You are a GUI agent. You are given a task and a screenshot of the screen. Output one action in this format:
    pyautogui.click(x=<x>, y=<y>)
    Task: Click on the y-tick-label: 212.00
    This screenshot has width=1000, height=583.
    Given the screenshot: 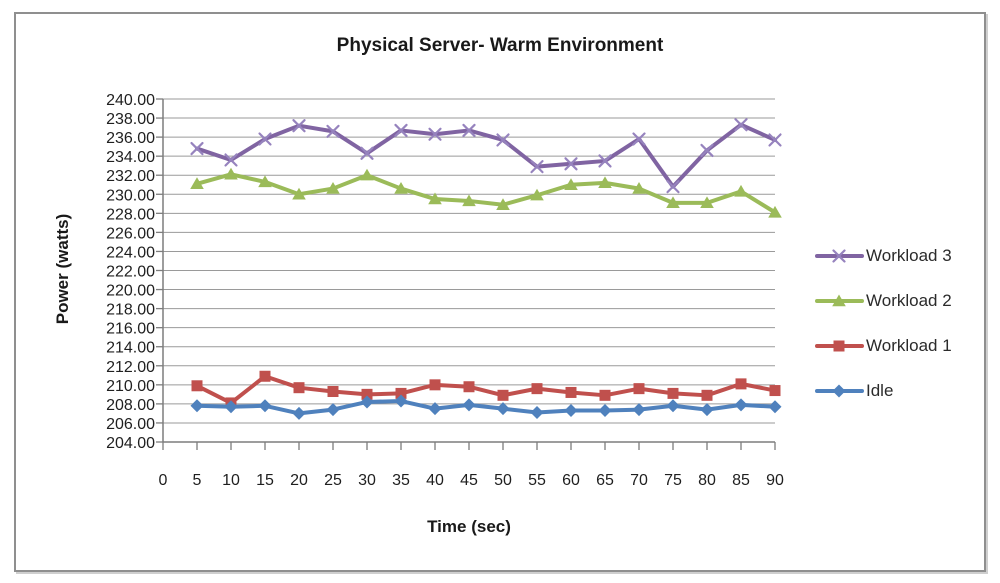 What is the action you would take?
    pyautogui.click(x=130, y=367)
    